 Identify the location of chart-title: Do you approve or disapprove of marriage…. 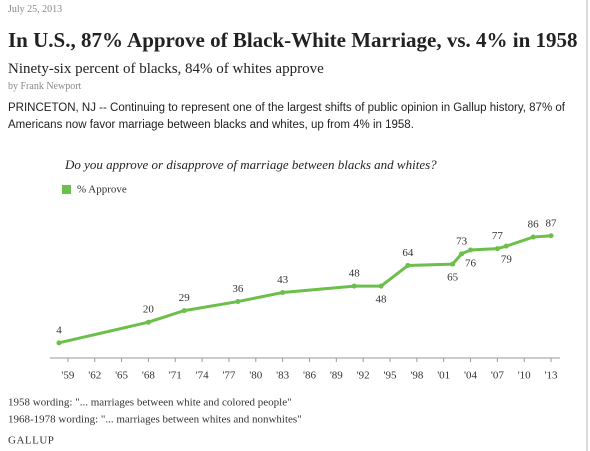
(250, 164).